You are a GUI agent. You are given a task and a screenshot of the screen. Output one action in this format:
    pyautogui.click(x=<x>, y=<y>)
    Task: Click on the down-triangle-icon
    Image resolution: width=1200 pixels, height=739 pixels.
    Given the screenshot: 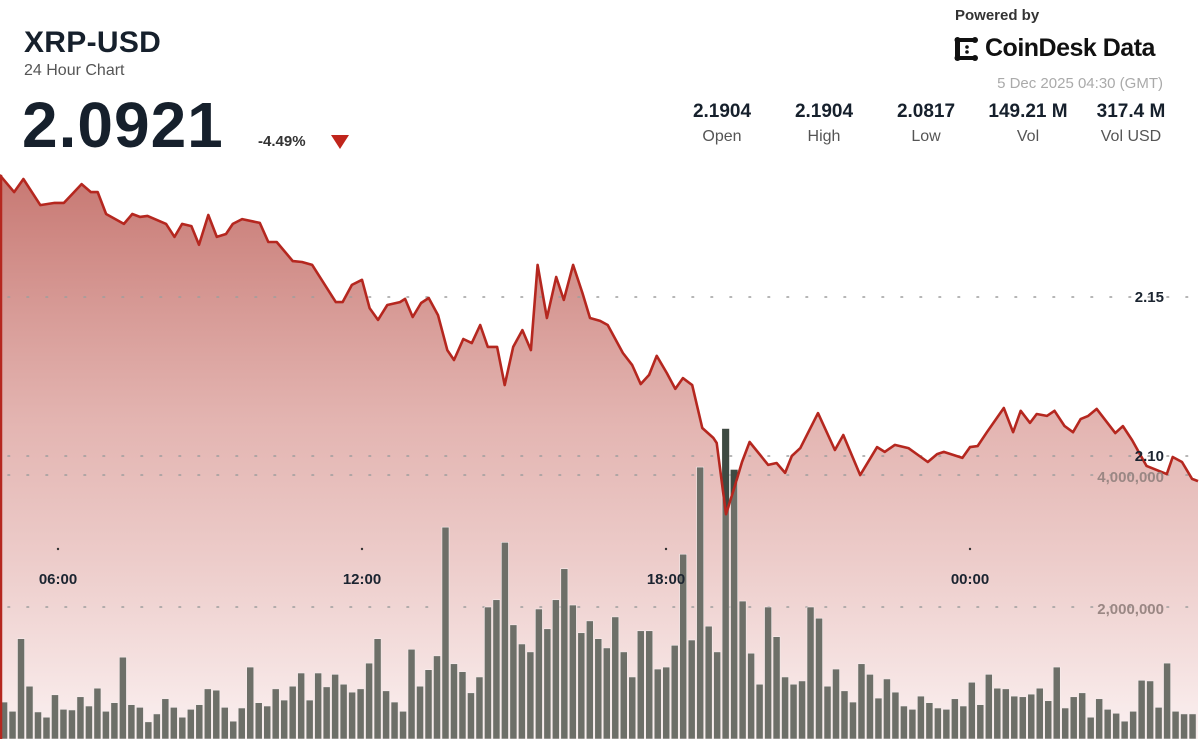 What is the action you would take?
    pyautogui.click(x=340, y=142)
    